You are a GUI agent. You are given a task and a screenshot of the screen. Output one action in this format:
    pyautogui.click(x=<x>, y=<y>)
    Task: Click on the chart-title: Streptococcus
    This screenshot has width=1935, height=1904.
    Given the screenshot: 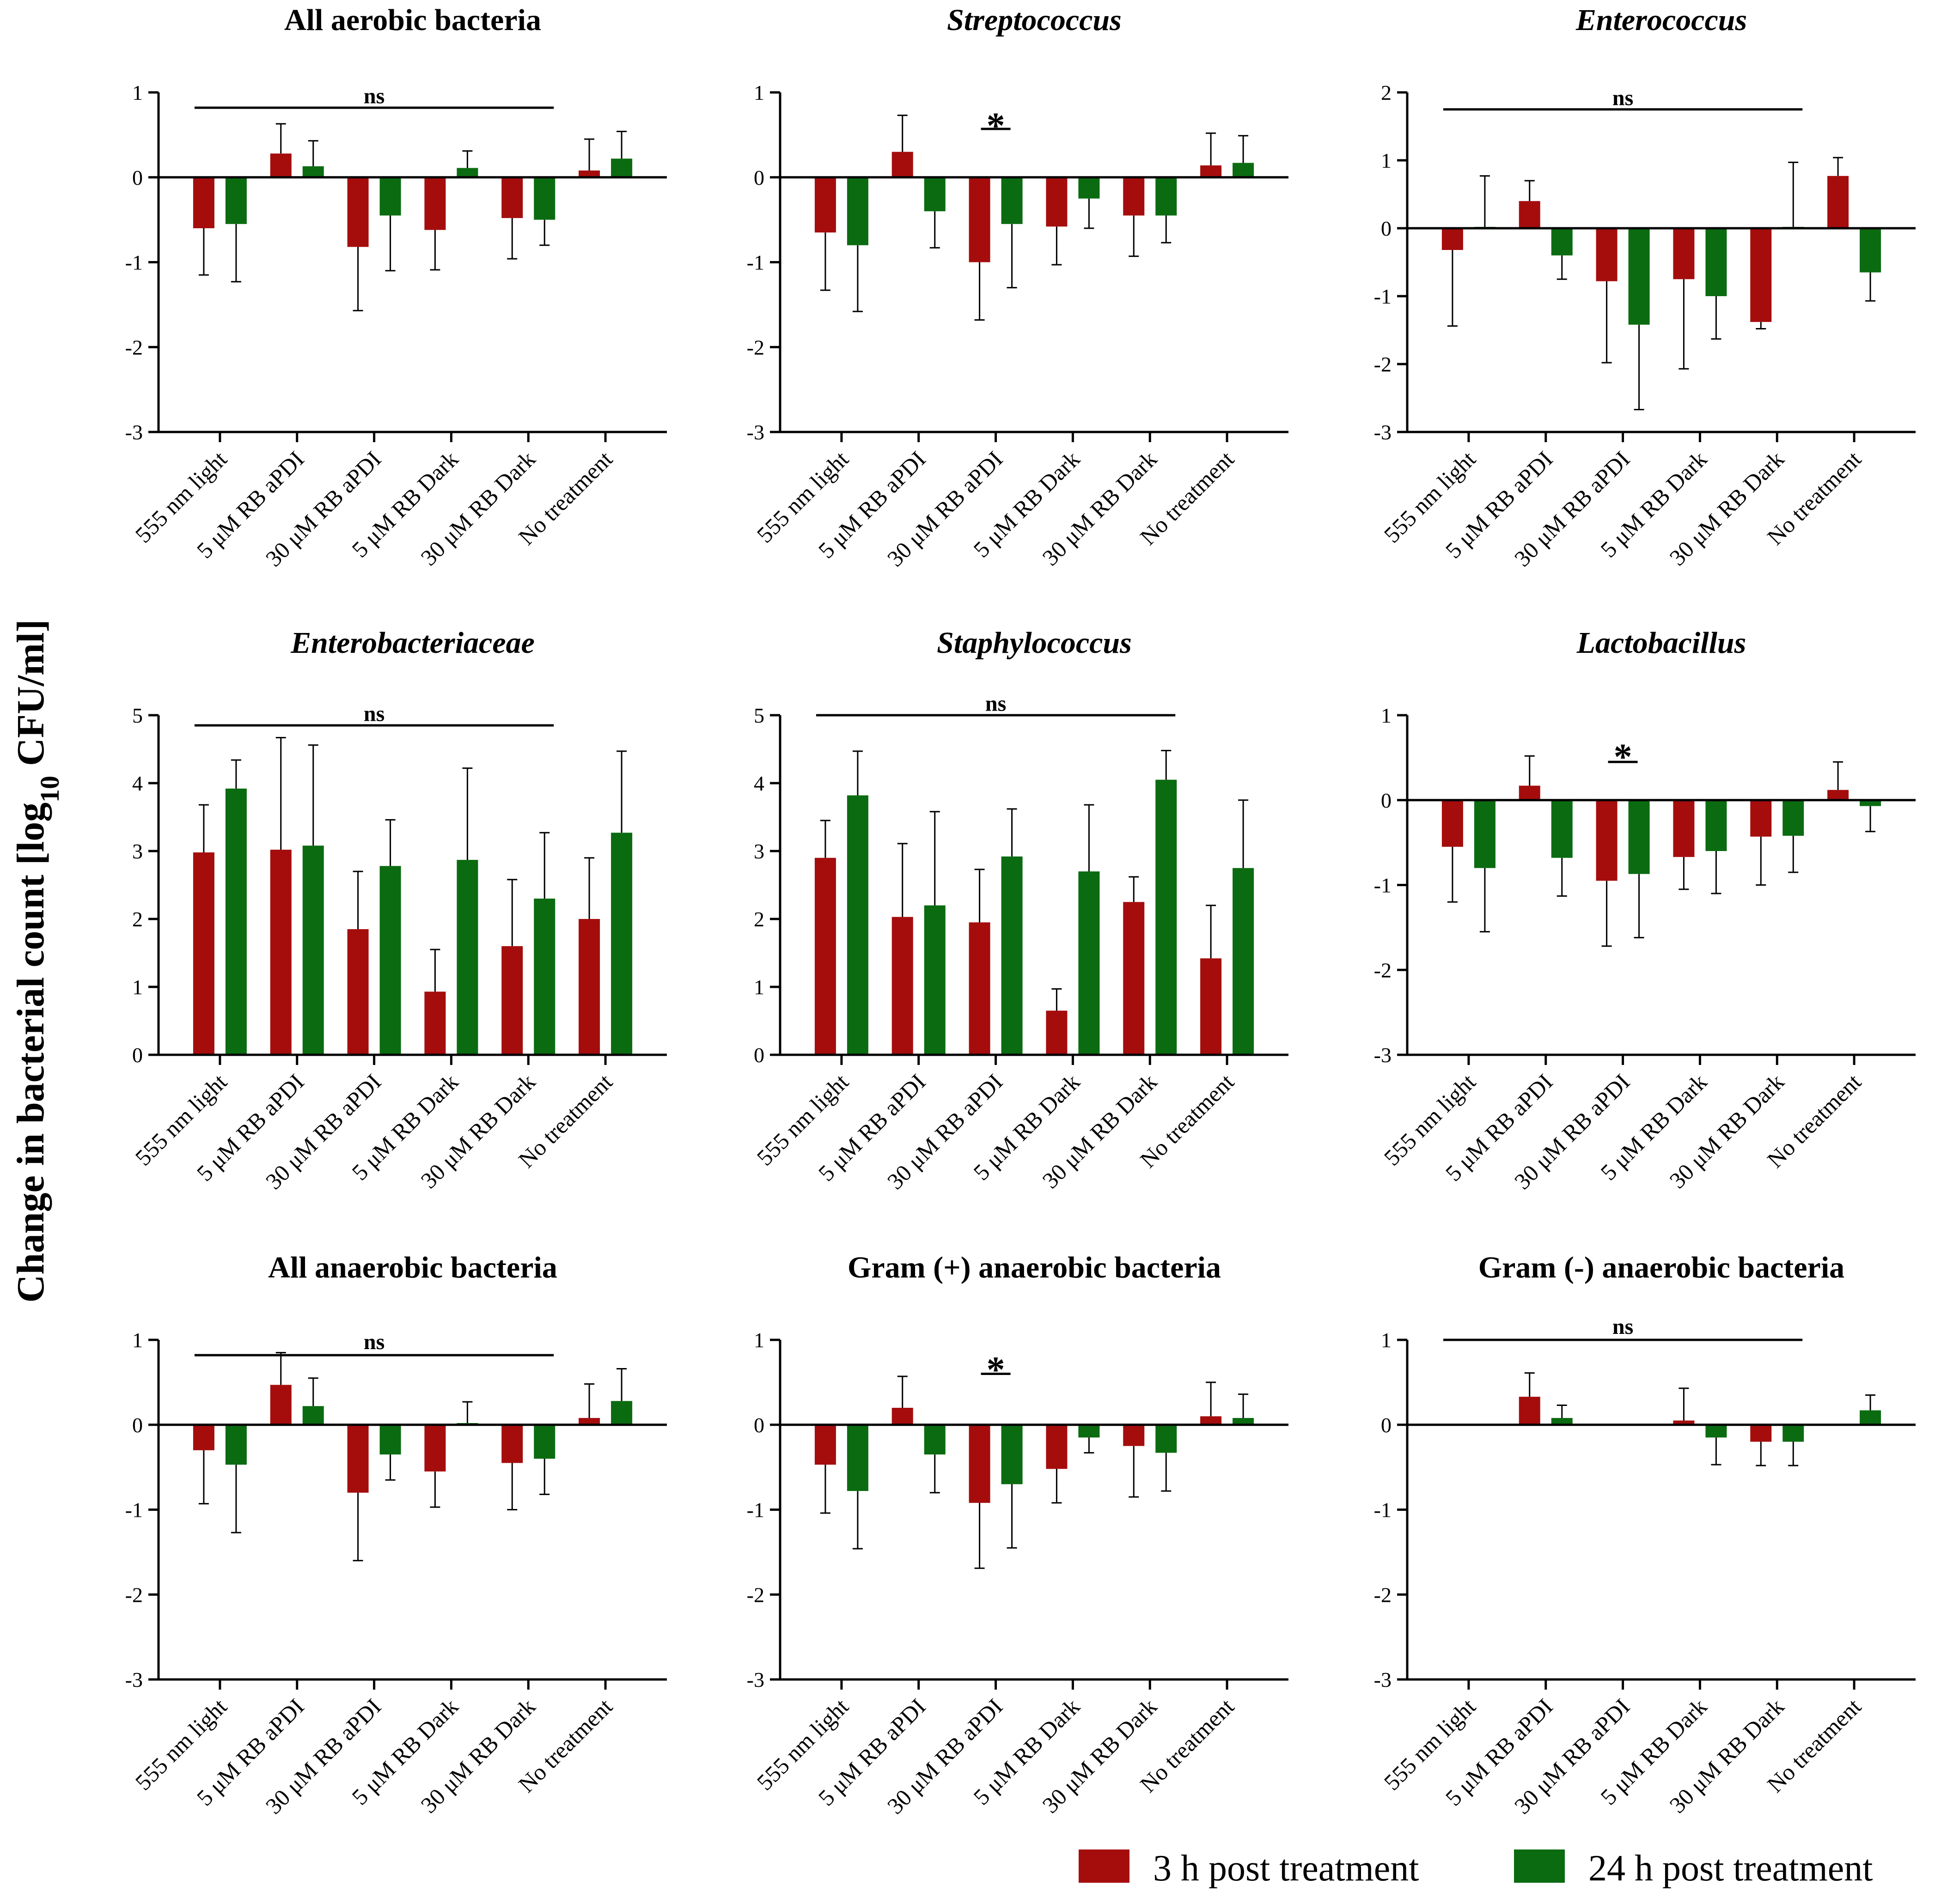 What is the action you would take?
    pyautogui.click(x=1035, y=20)
    